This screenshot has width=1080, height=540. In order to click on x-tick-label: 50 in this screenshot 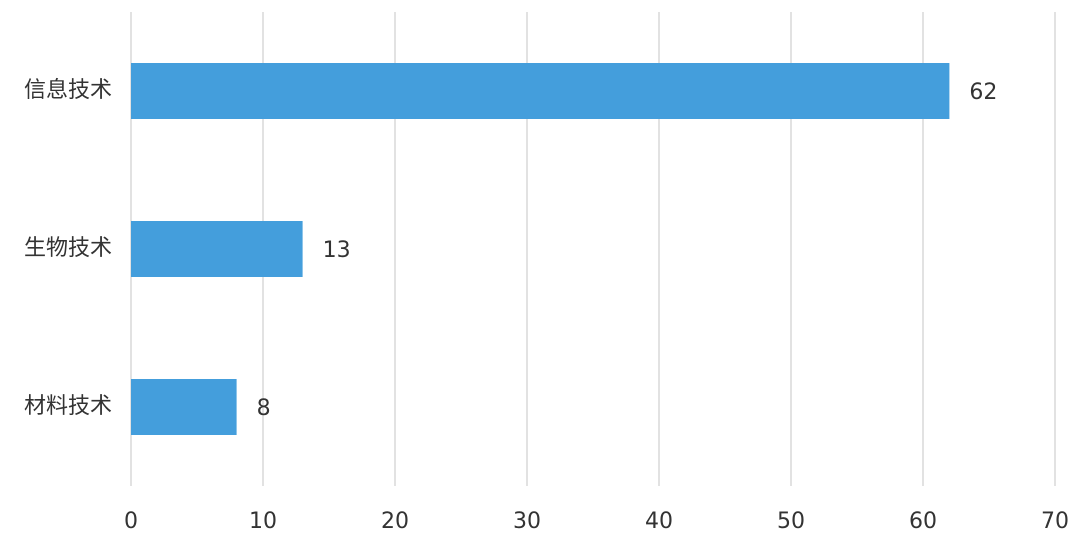, I will do `click(791, 521)`.